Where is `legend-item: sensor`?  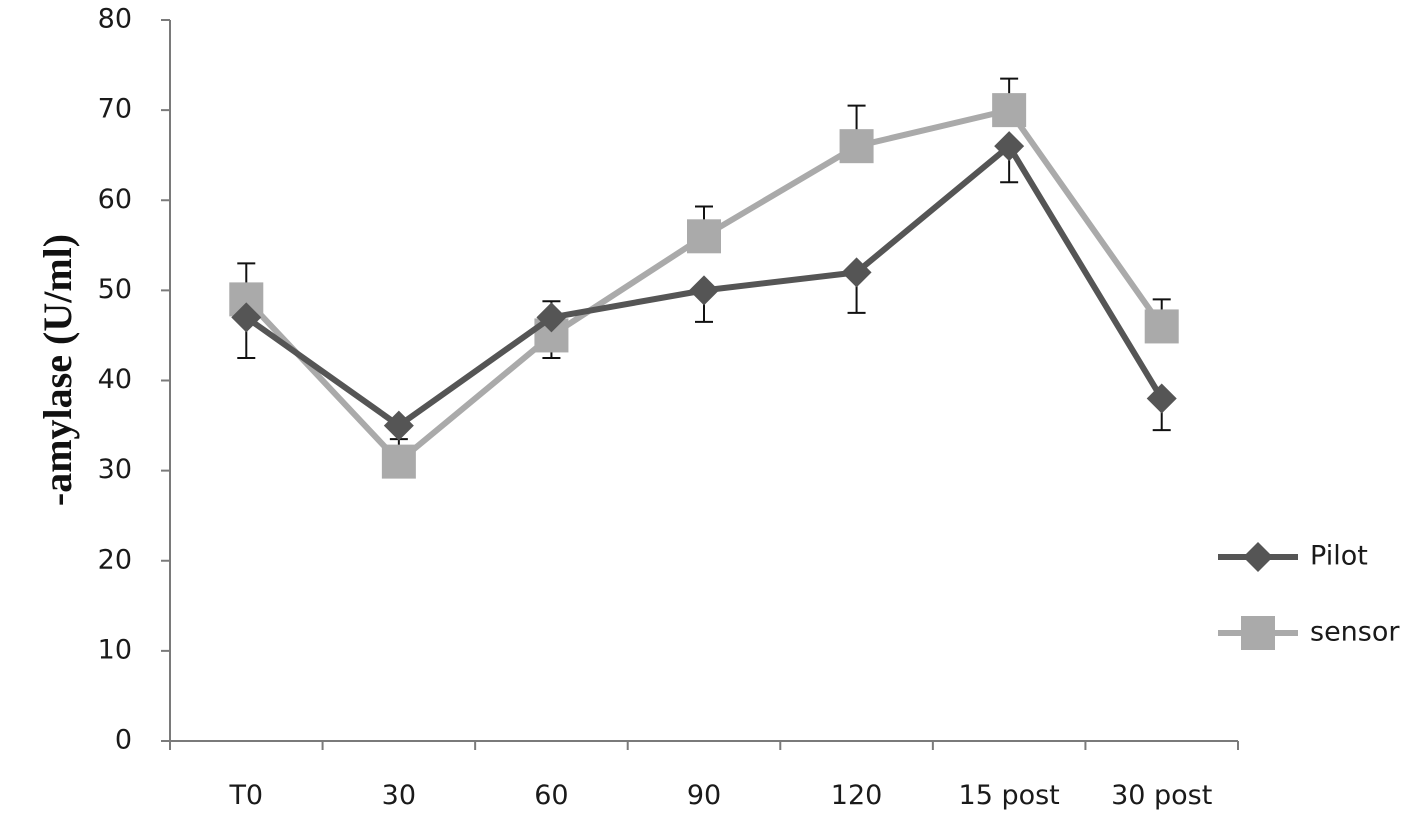 legend-item: sensor is located at coordinates (1309, 633).